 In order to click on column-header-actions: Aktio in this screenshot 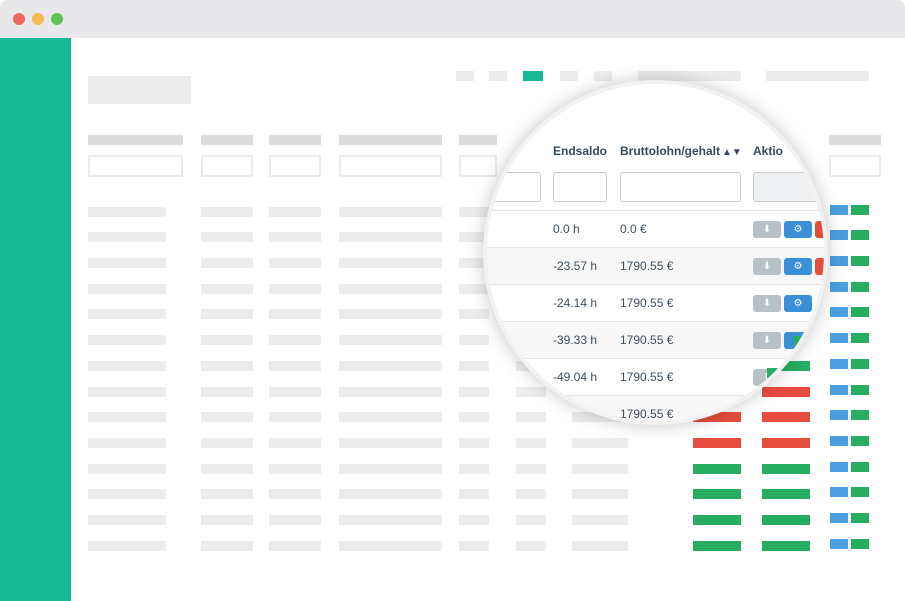, I will do `click(768, 151)`.